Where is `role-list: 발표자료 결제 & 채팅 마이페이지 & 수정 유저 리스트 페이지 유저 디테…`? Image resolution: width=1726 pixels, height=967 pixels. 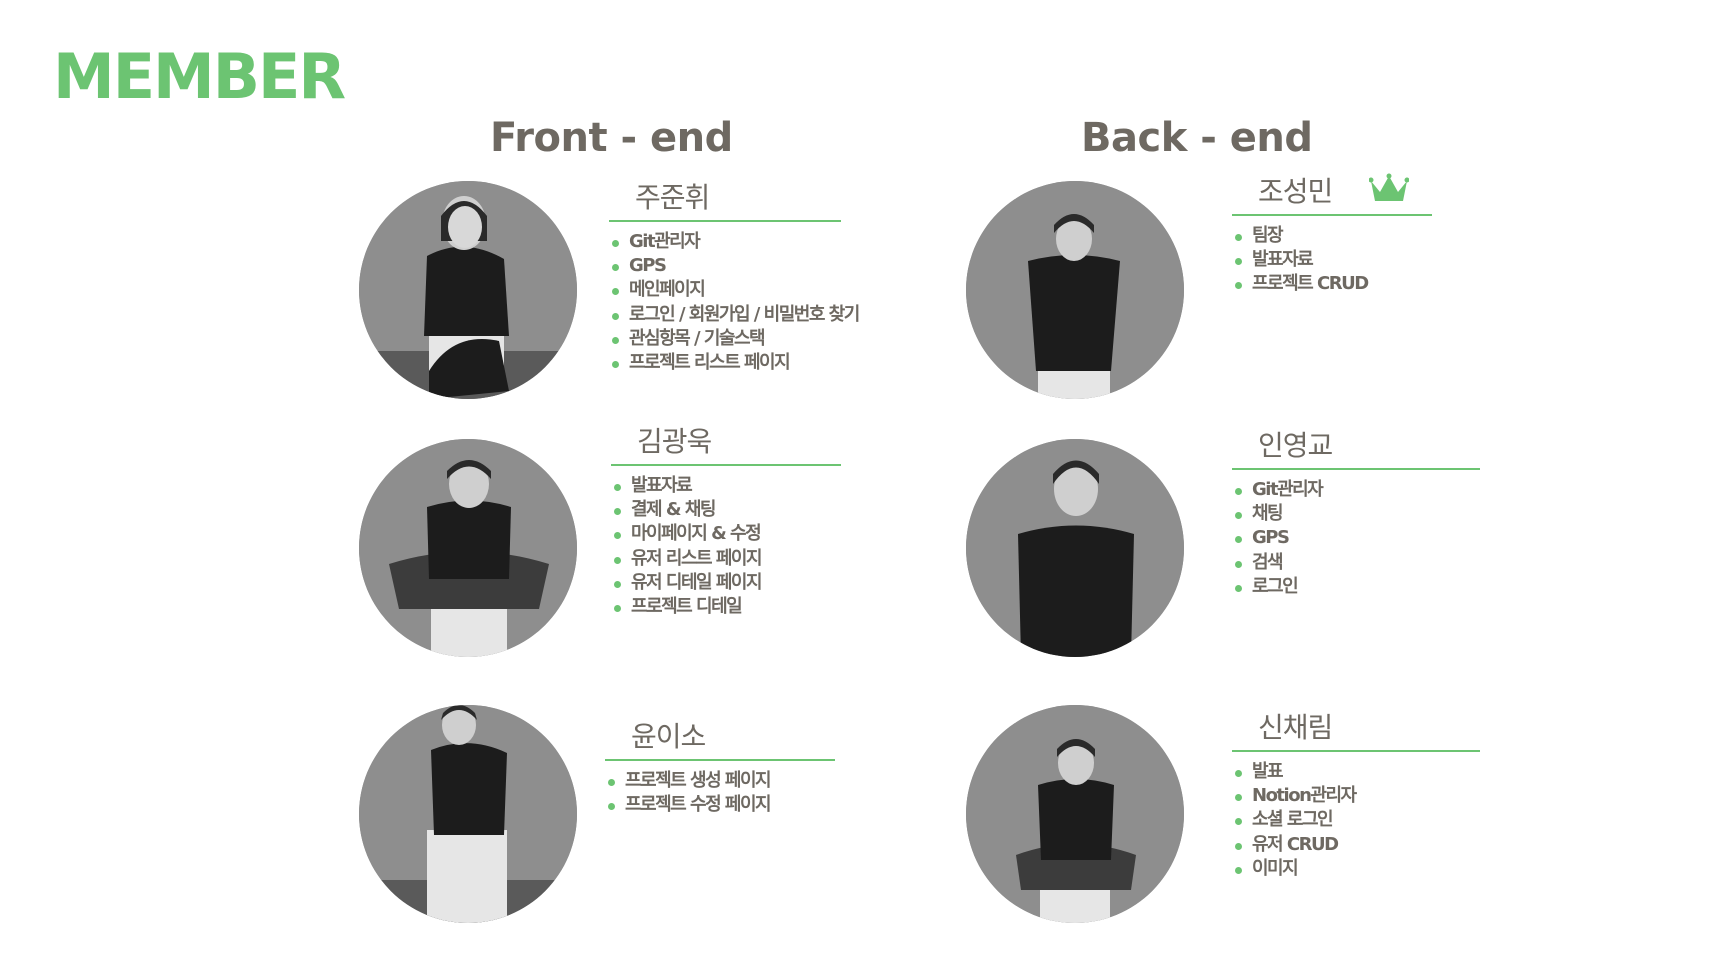
role-list: 발표자료 결제 & 채팅 마이페이지 & 수정 유저 리스트 페이지 유저 디테… is located at coordinates (726, 546).